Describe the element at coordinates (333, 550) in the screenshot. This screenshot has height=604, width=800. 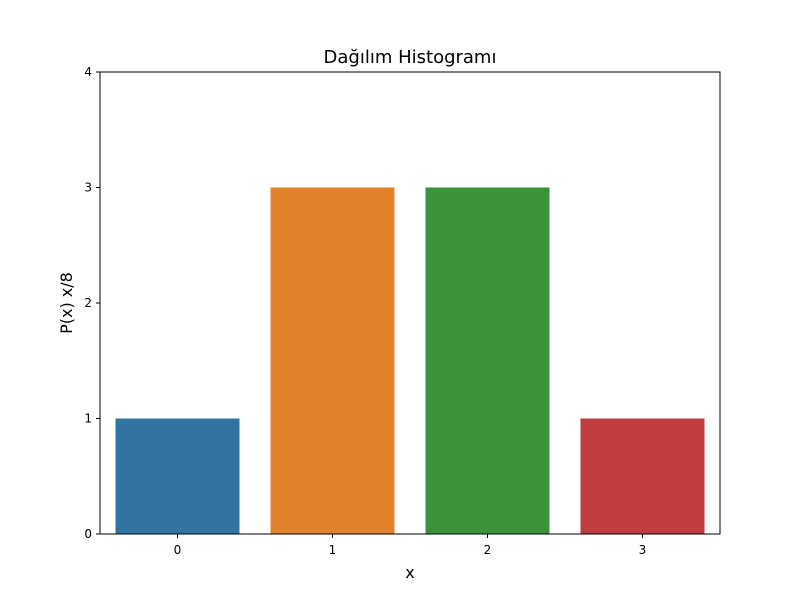
I see `x-tick-label: 1` at that location.